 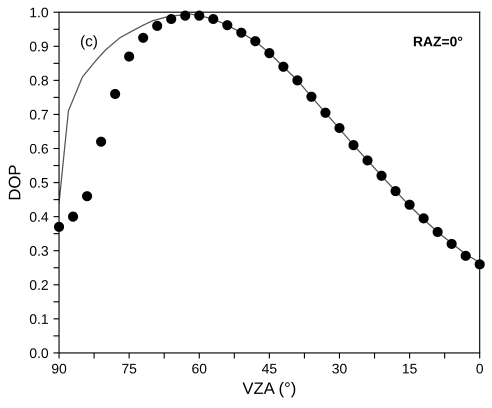 What do you see at coordinates (39, 183) in the screenshot?
I see `y-tick-label: 0.5` at bounding box center [39, 183].